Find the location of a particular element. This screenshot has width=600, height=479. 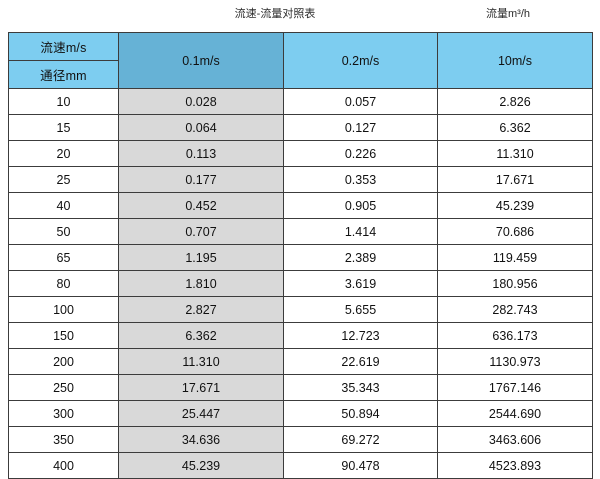

flow-value-cell: 3.619 is located at coordinates (360, 283).